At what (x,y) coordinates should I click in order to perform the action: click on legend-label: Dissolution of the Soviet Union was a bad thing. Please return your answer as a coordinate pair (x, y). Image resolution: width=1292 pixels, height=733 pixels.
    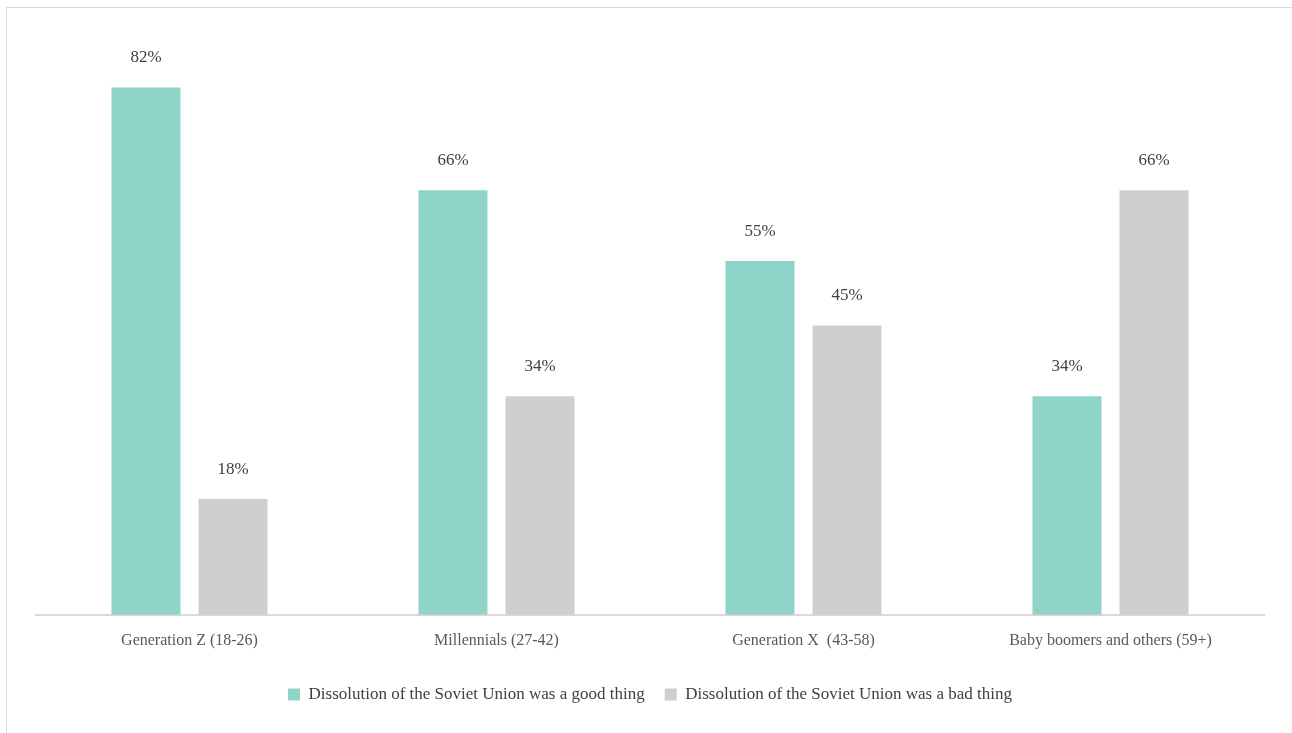
    Looking at the image, I should click on (849, 693).